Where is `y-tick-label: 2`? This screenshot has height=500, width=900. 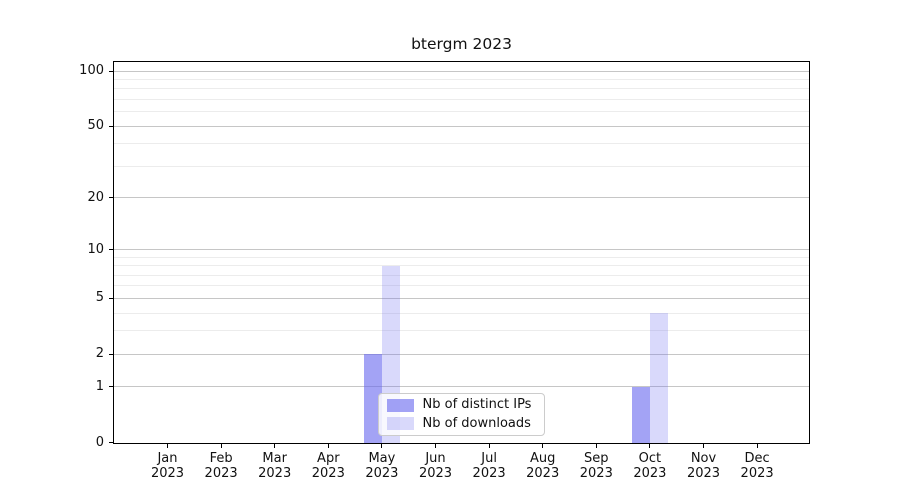
y-tick-label: 2 is located at coordinates (99, 354).